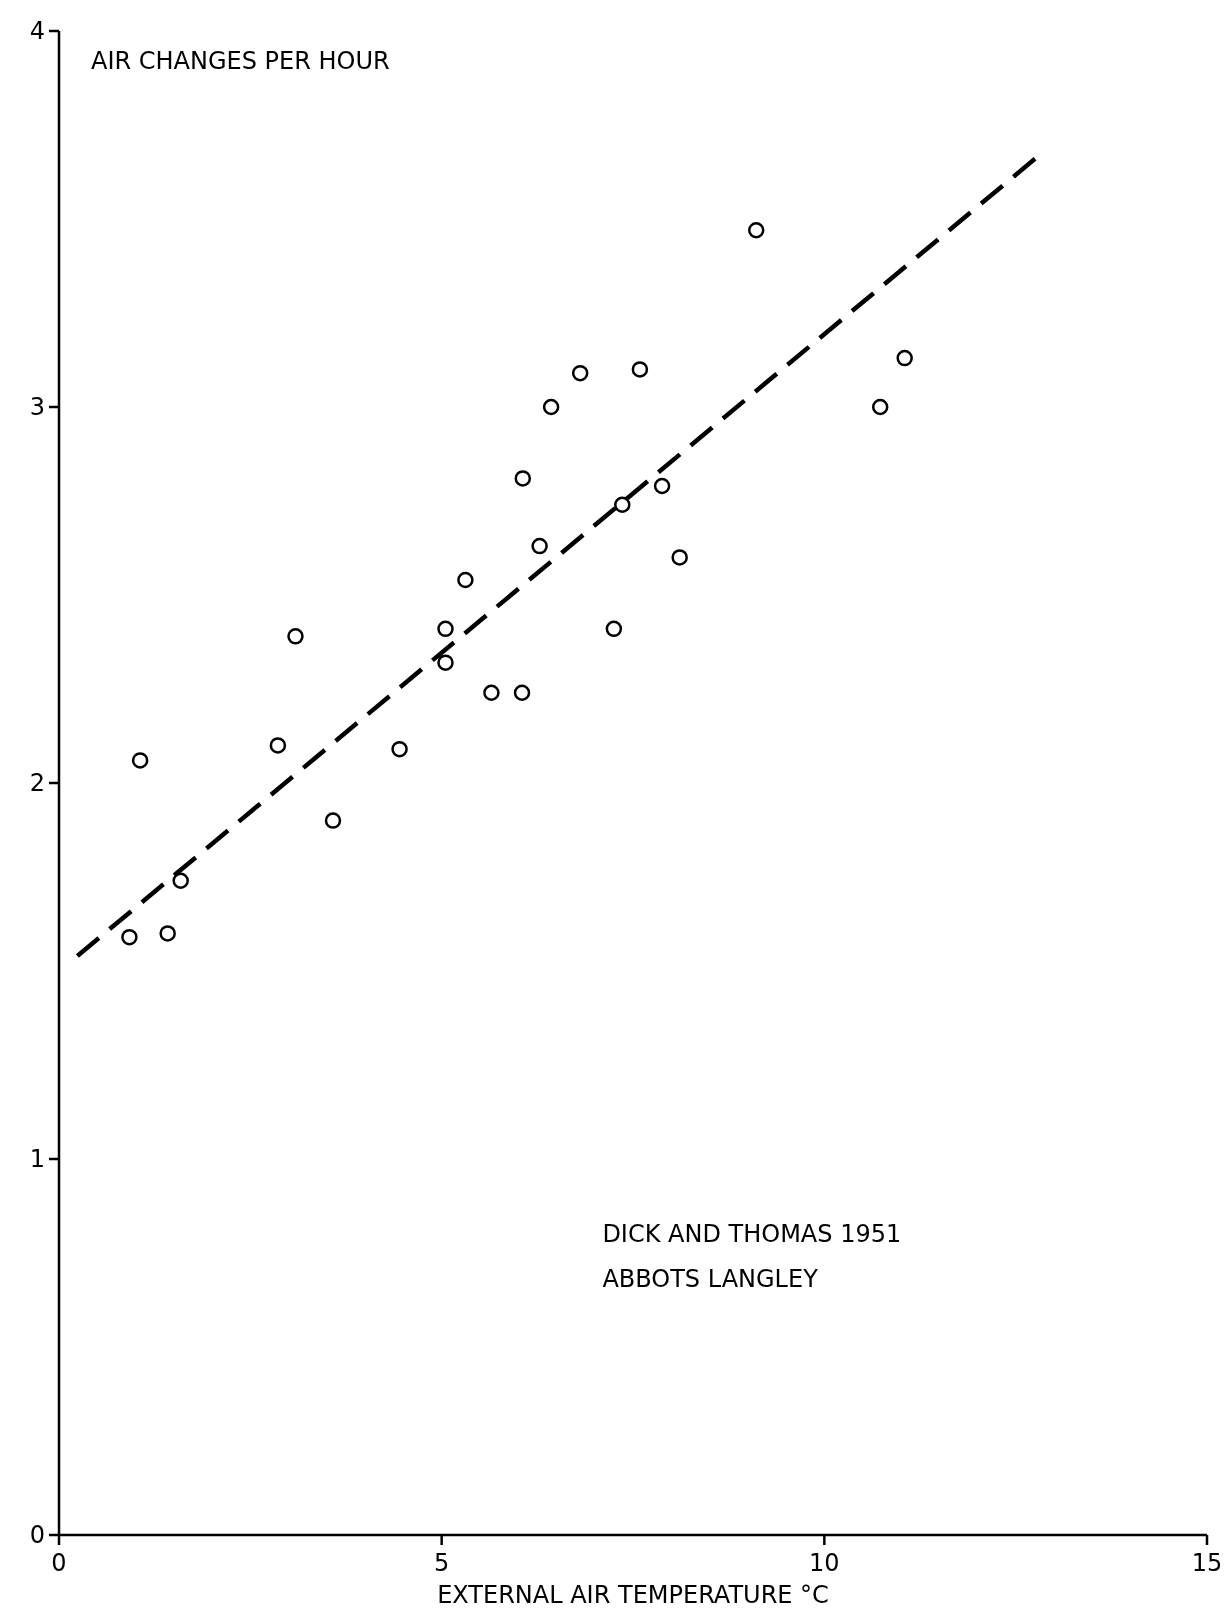 This screenshot has width=1229, height=1618. I want to click on x-tick-label: 0, so click(59, 1563).